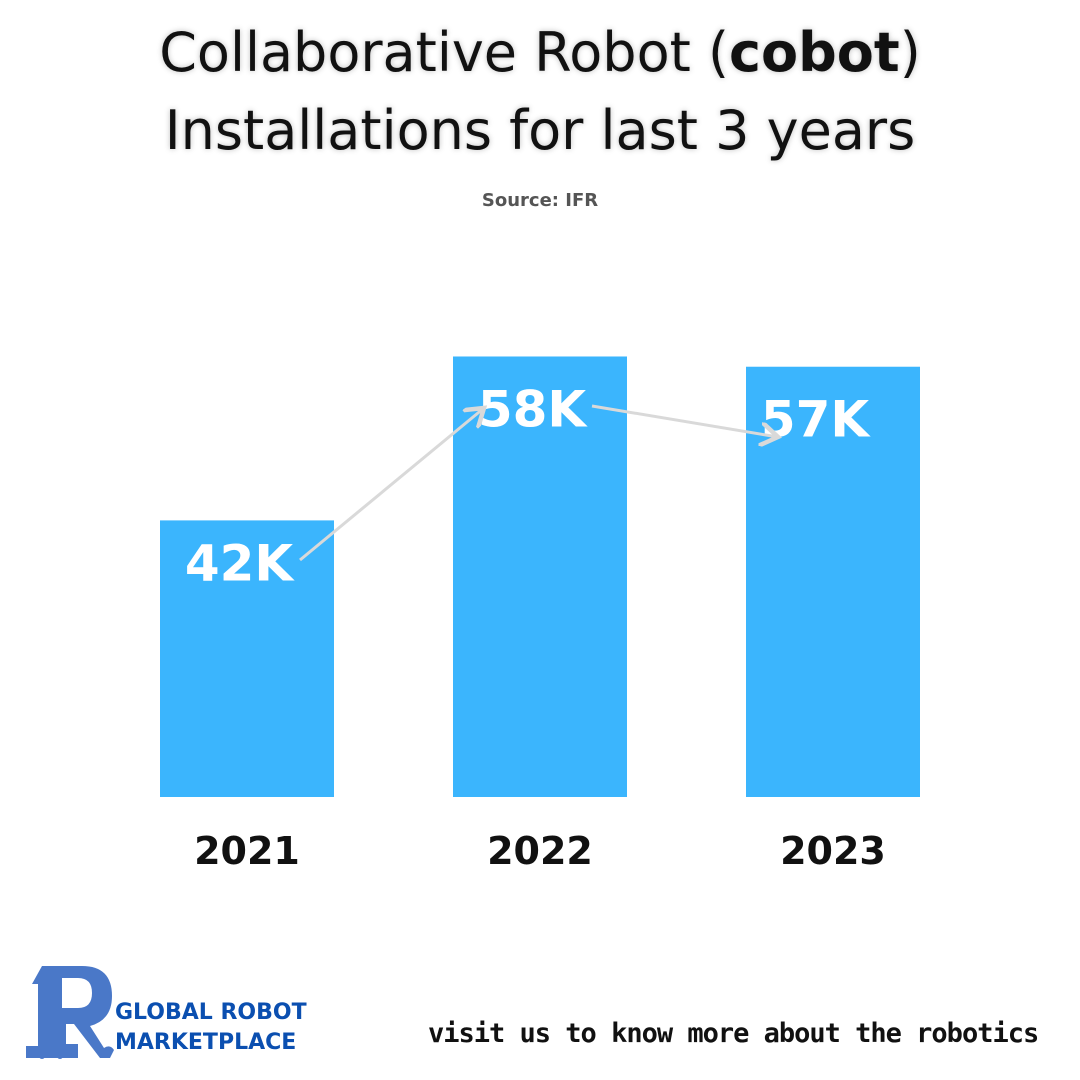 The image size is (1080, 1080). What do you see at coordinates (247, 658) in the screenshot?
I see `bar-2021` at bounding box center [247, 658].